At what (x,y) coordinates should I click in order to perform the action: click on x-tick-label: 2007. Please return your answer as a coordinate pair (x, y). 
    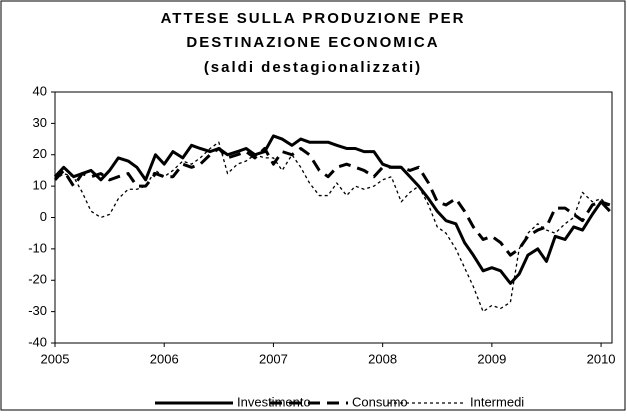
    Looking at the image, I should click on (273, 358).